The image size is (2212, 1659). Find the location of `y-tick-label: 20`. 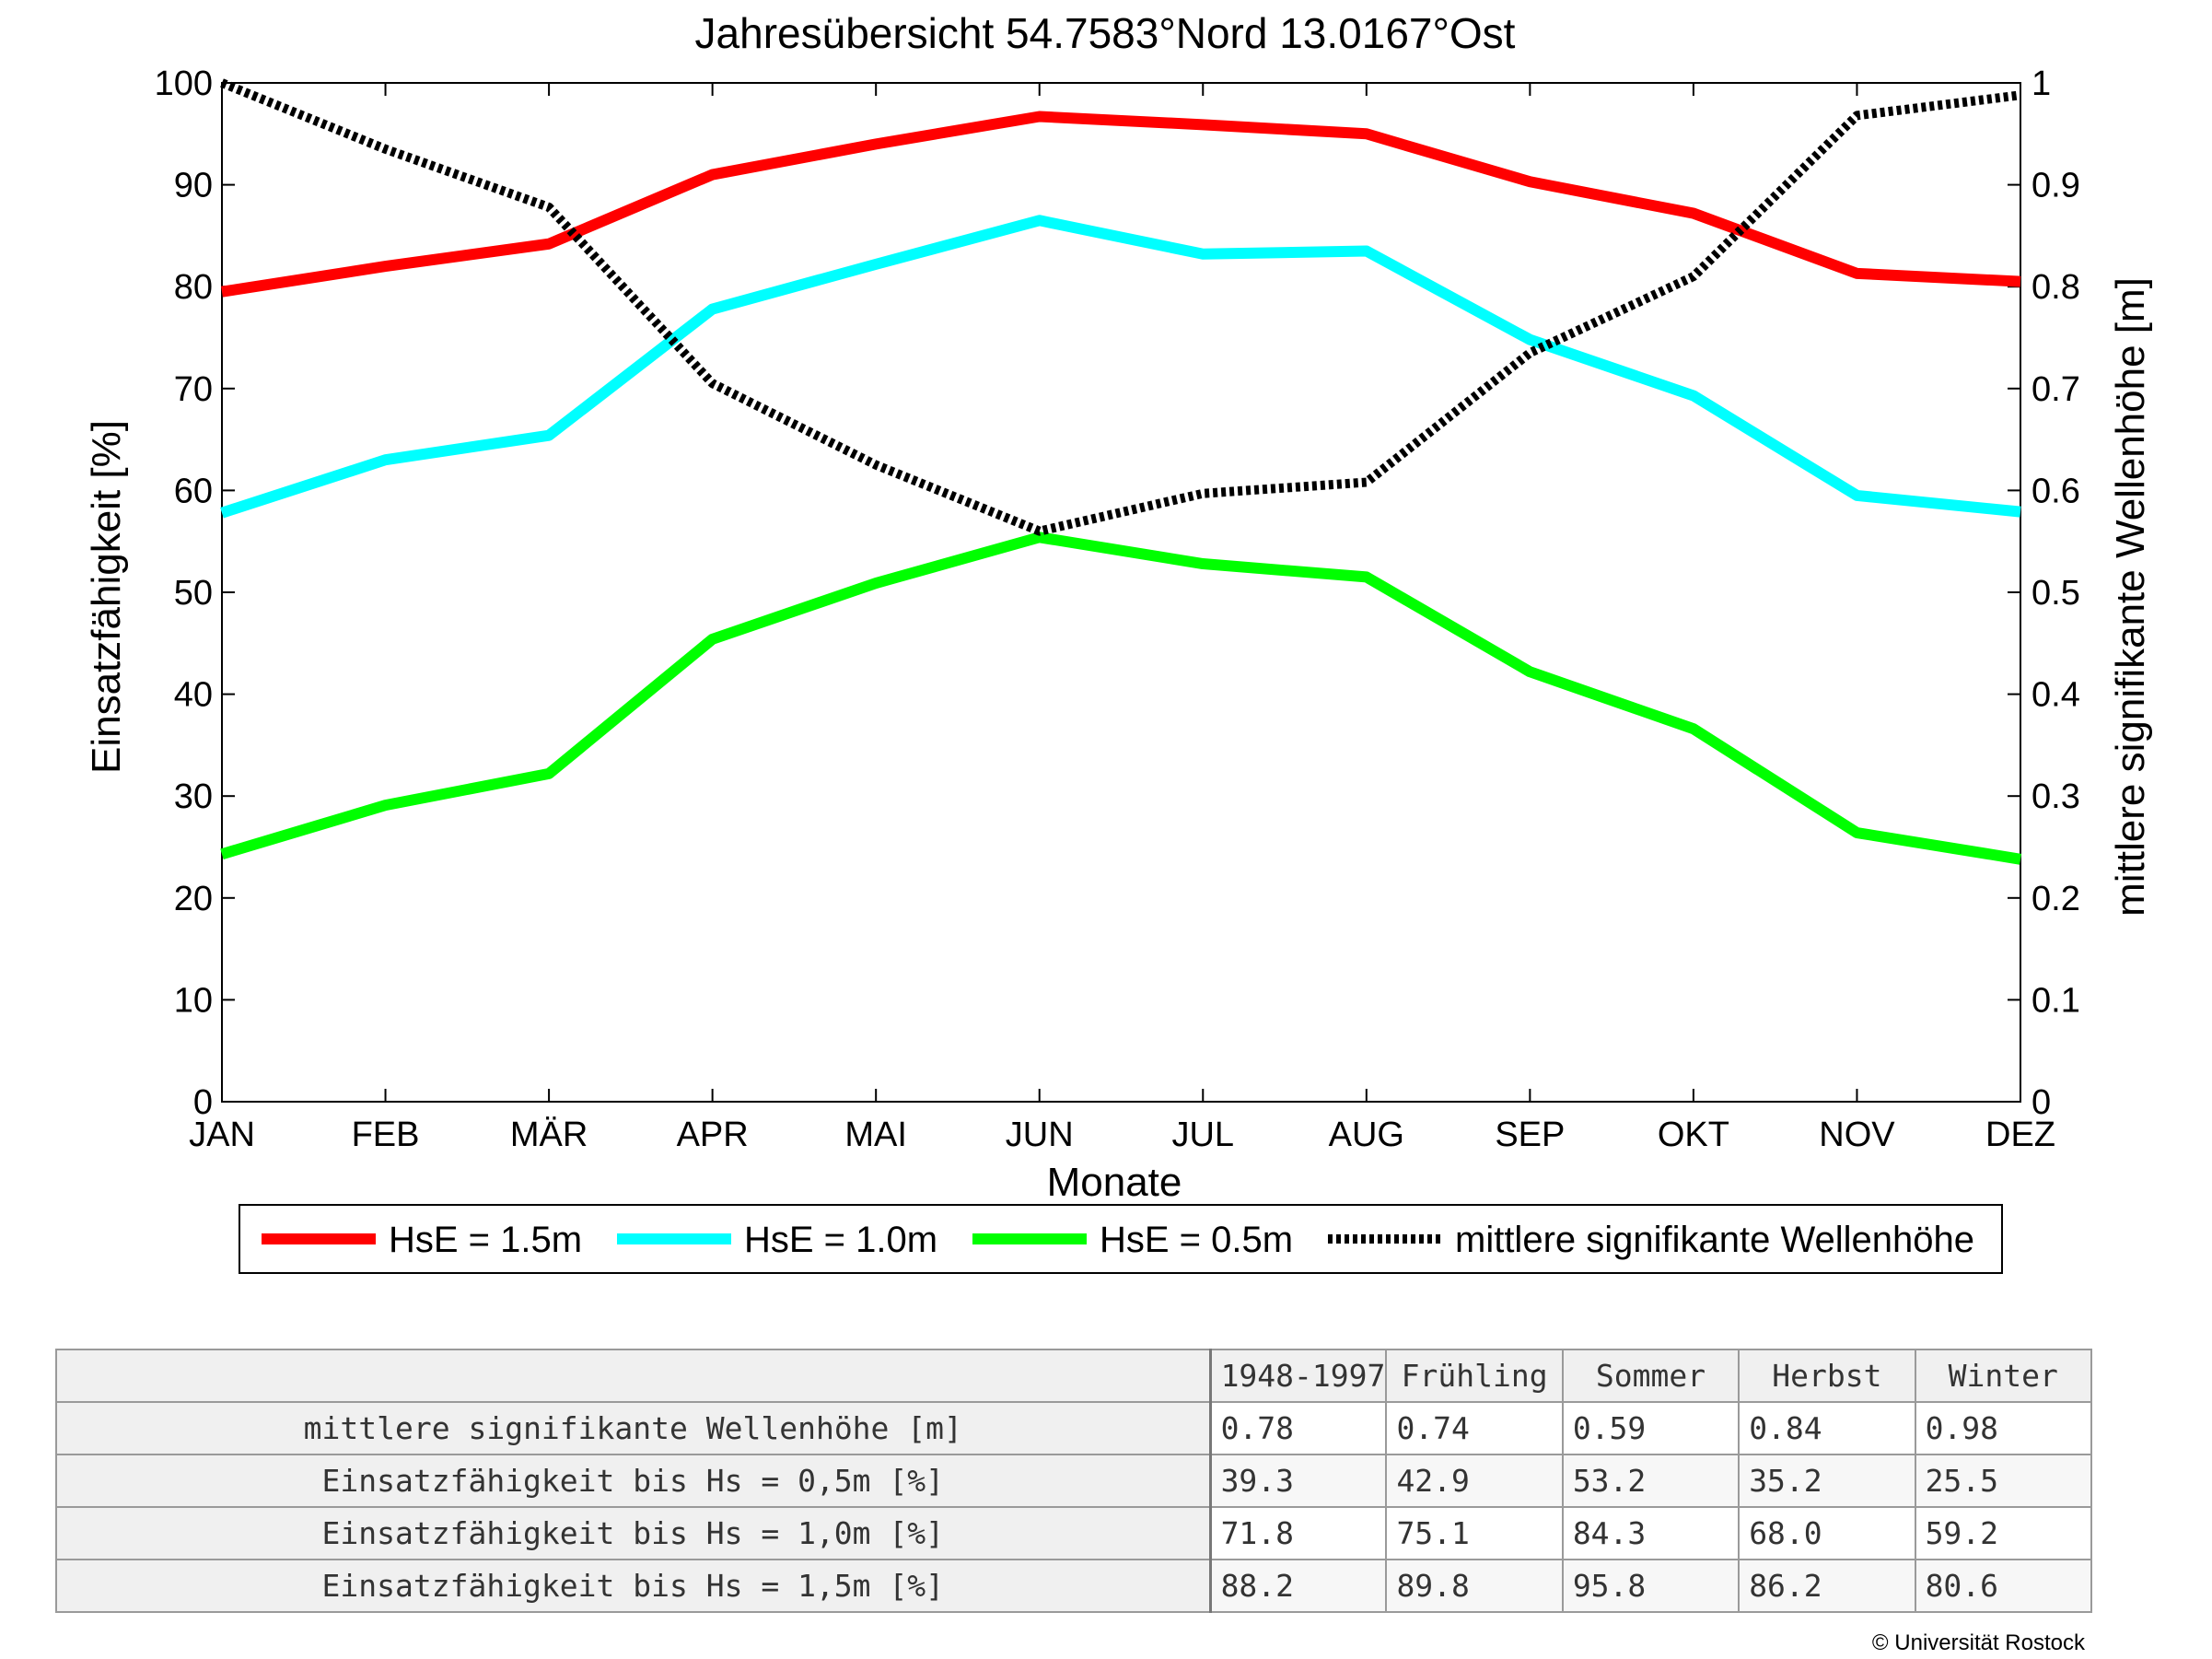

y-tick-label: 20 is located at coordinates (194, 899).